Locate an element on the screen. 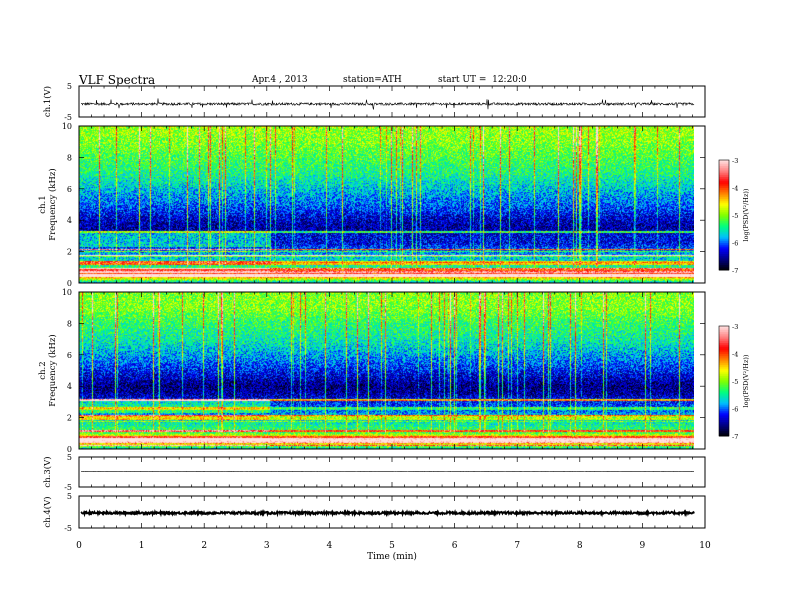 The height and width of the screenshot is (612, 792). x-tick-label: 4 is located at coordinates (330, 546).